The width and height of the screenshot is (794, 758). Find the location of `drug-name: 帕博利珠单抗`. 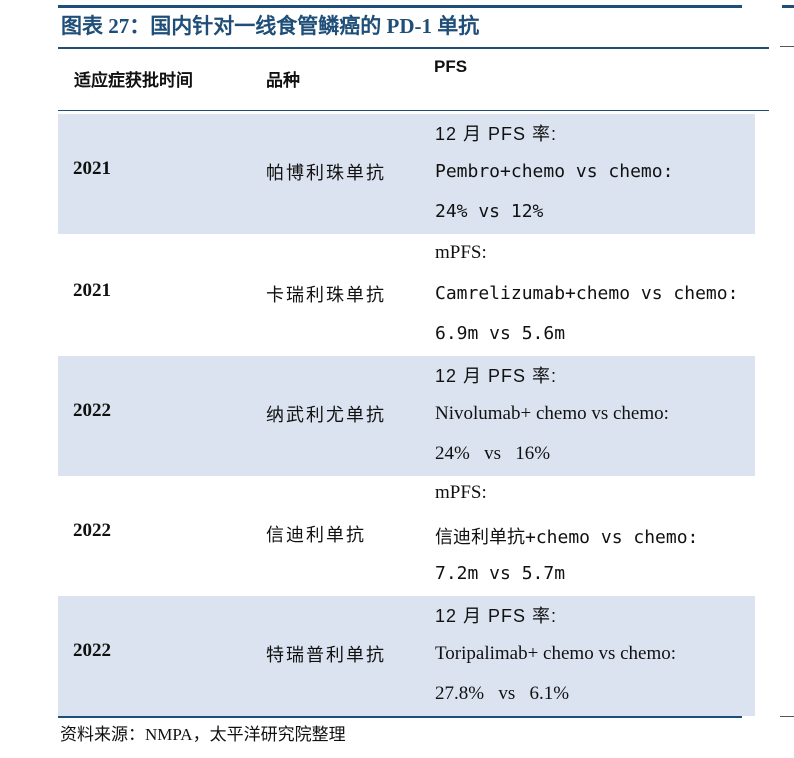

drug-name: 帕博利珠单抗 is located at coordinates (326, 173).